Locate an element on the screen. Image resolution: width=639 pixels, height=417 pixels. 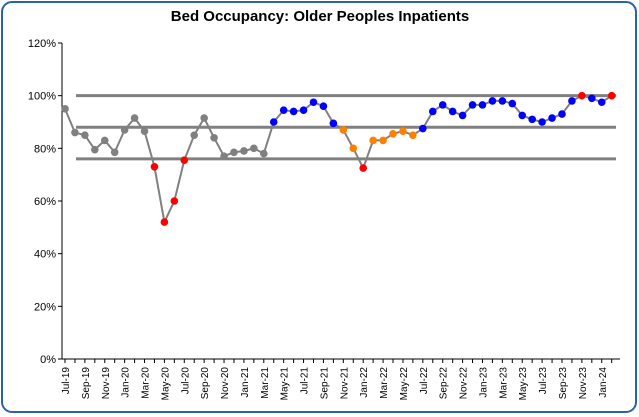
x-tick-label: Sep-20 is located at coordinates (205, 383).